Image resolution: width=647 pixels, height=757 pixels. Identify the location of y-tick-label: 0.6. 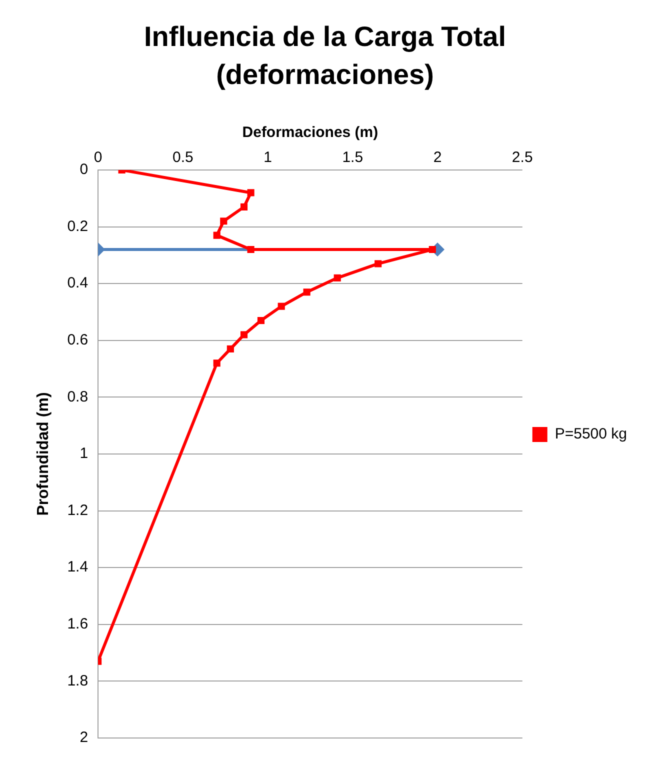
(77, 340).